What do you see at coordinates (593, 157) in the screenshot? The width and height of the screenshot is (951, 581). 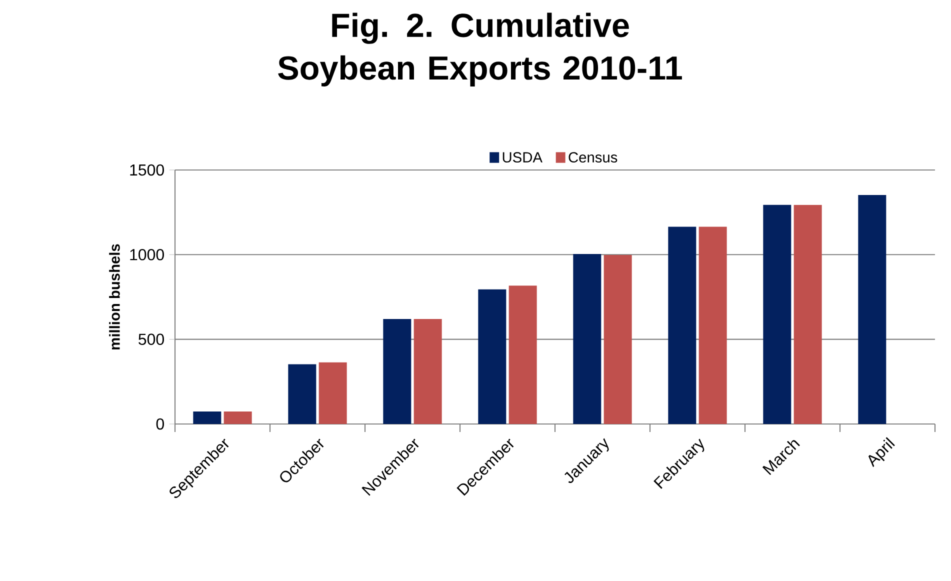 I see `legend-label: Census` at bounding box center [593, 157].